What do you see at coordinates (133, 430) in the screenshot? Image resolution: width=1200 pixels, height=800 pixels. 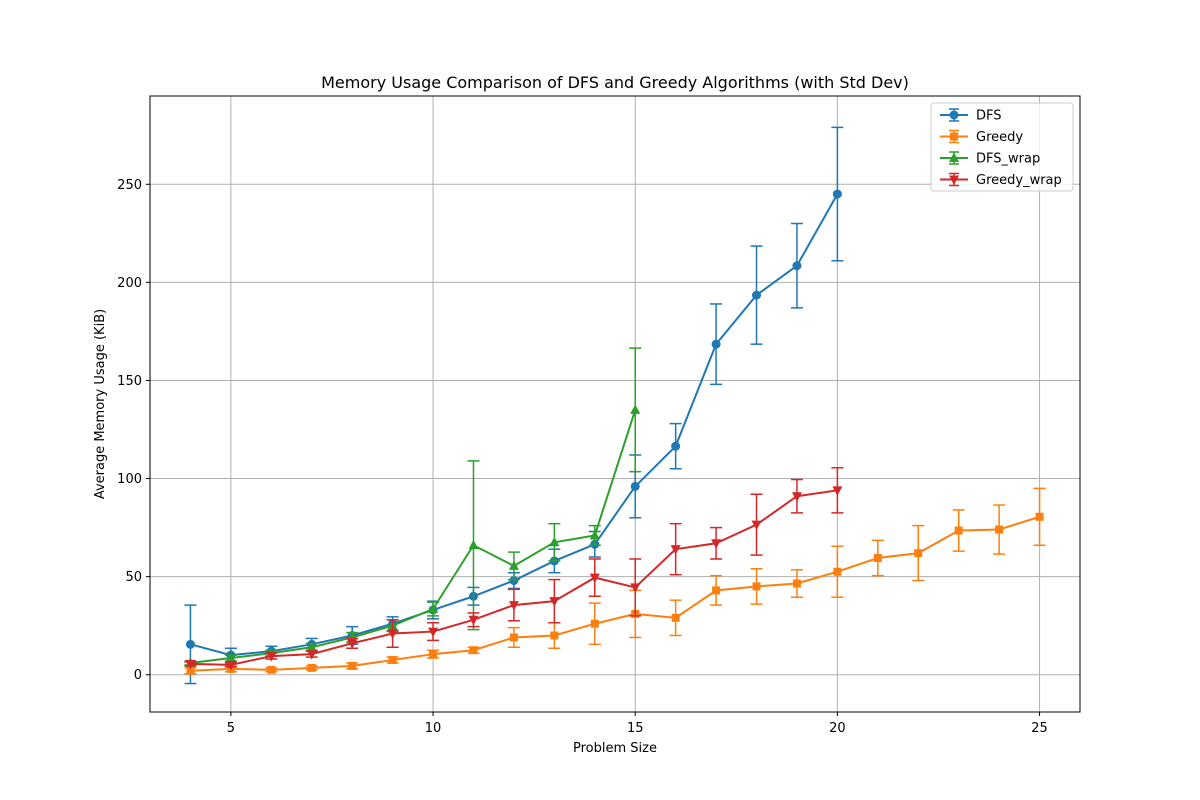 I see `y-axis: 0 50 100 150 200 250` at bounding box center [133, 430].